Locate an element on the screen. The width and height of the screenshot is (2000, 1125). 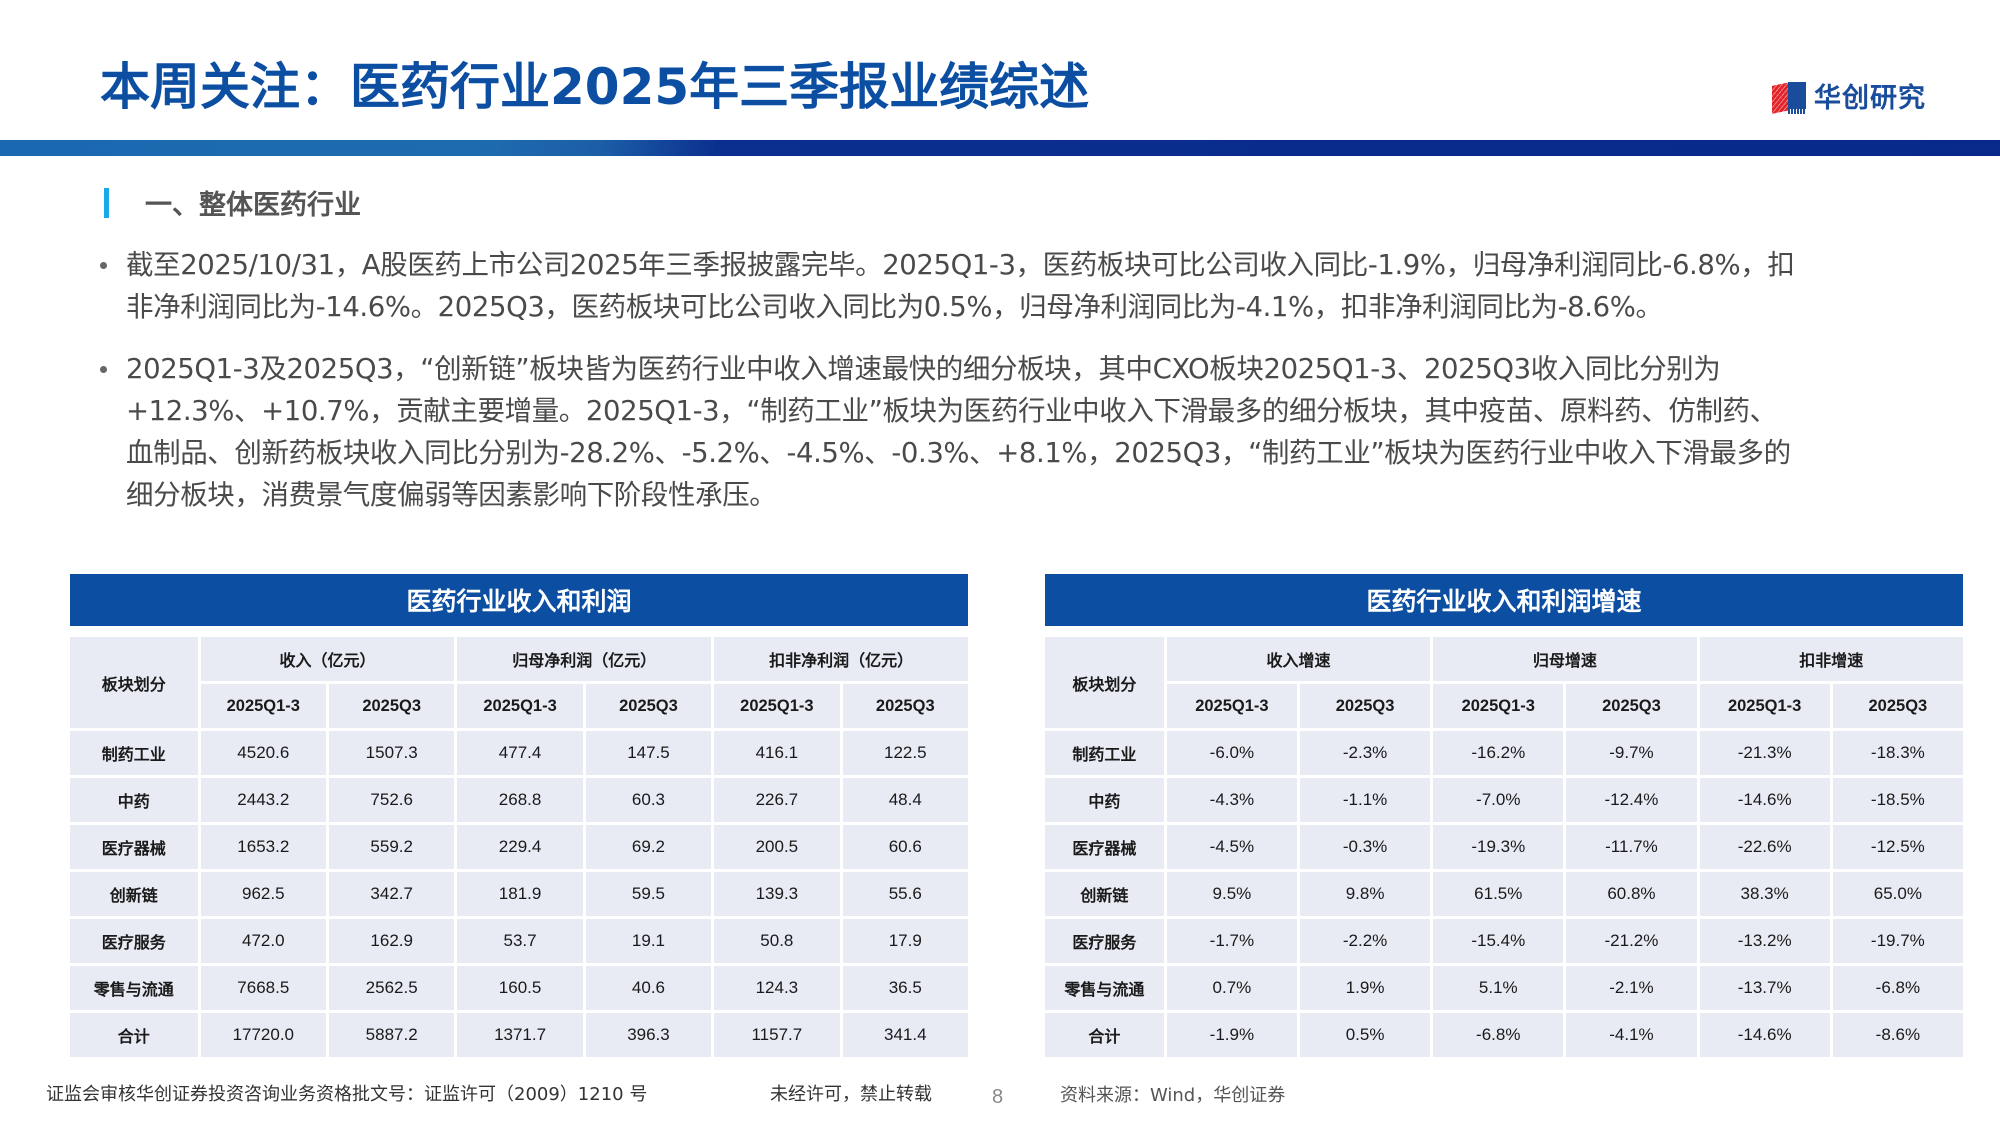
table-cell: -11.7% is located at coordinates (1631, 847).